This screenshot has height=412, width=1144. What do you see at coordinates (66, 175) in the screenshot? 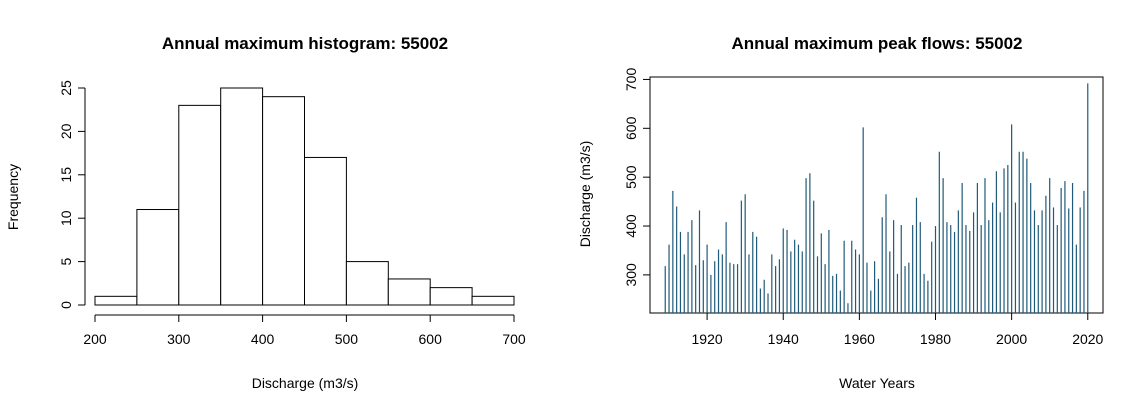
I see `histogram-y-tick-label: 15` at bounding box center [66, 175].